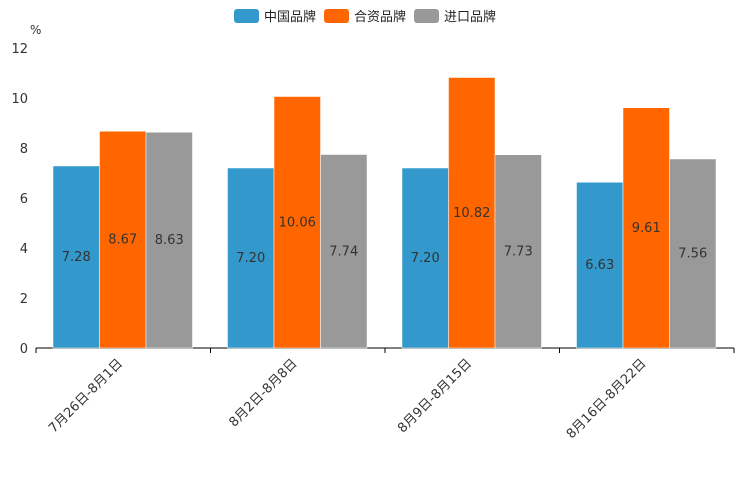 This screenshot has width=744, height=496. I want to click on y-axis: 0 2 4 6 8 10 12, so click(19, 199).